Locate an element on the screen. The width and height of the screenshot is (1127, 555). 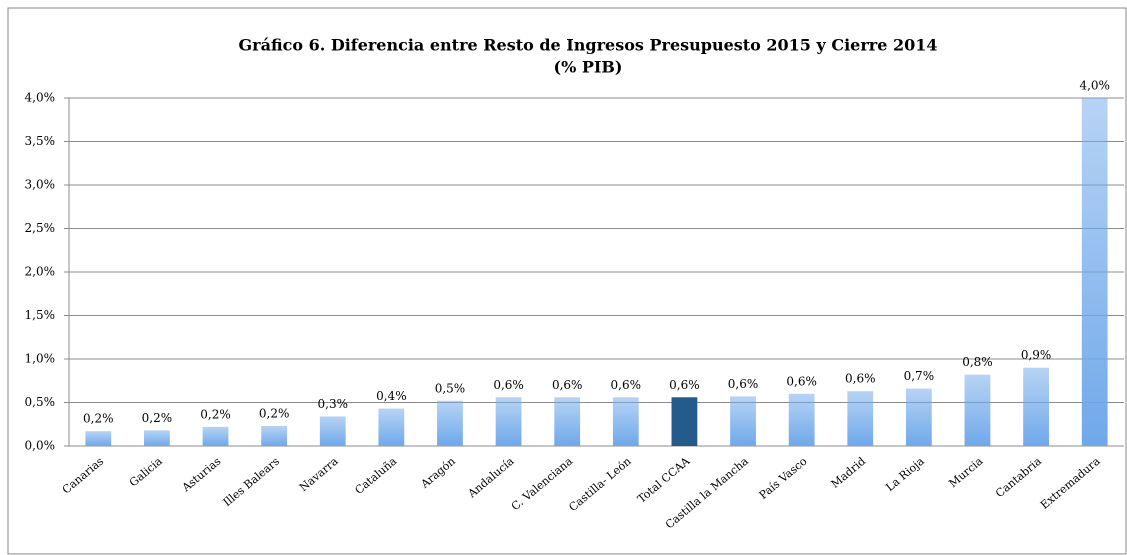
x-tick-label: País Vasco is located at coordinates (783, 478).